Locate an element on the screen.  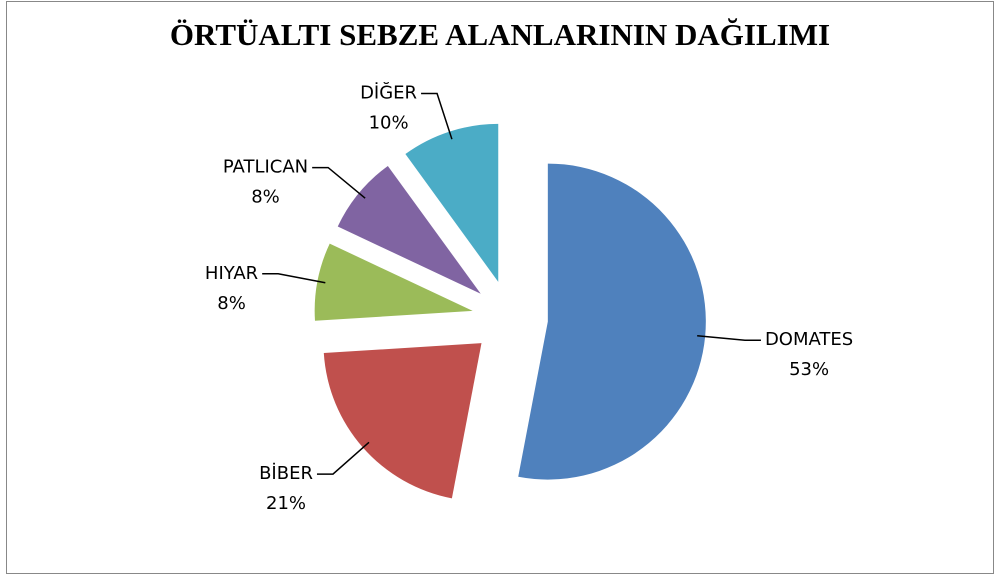
chart-title: ÖRTÜALTI SEBZE ALANLARININ DAĞILIMI is located at coordinates (500, 34).